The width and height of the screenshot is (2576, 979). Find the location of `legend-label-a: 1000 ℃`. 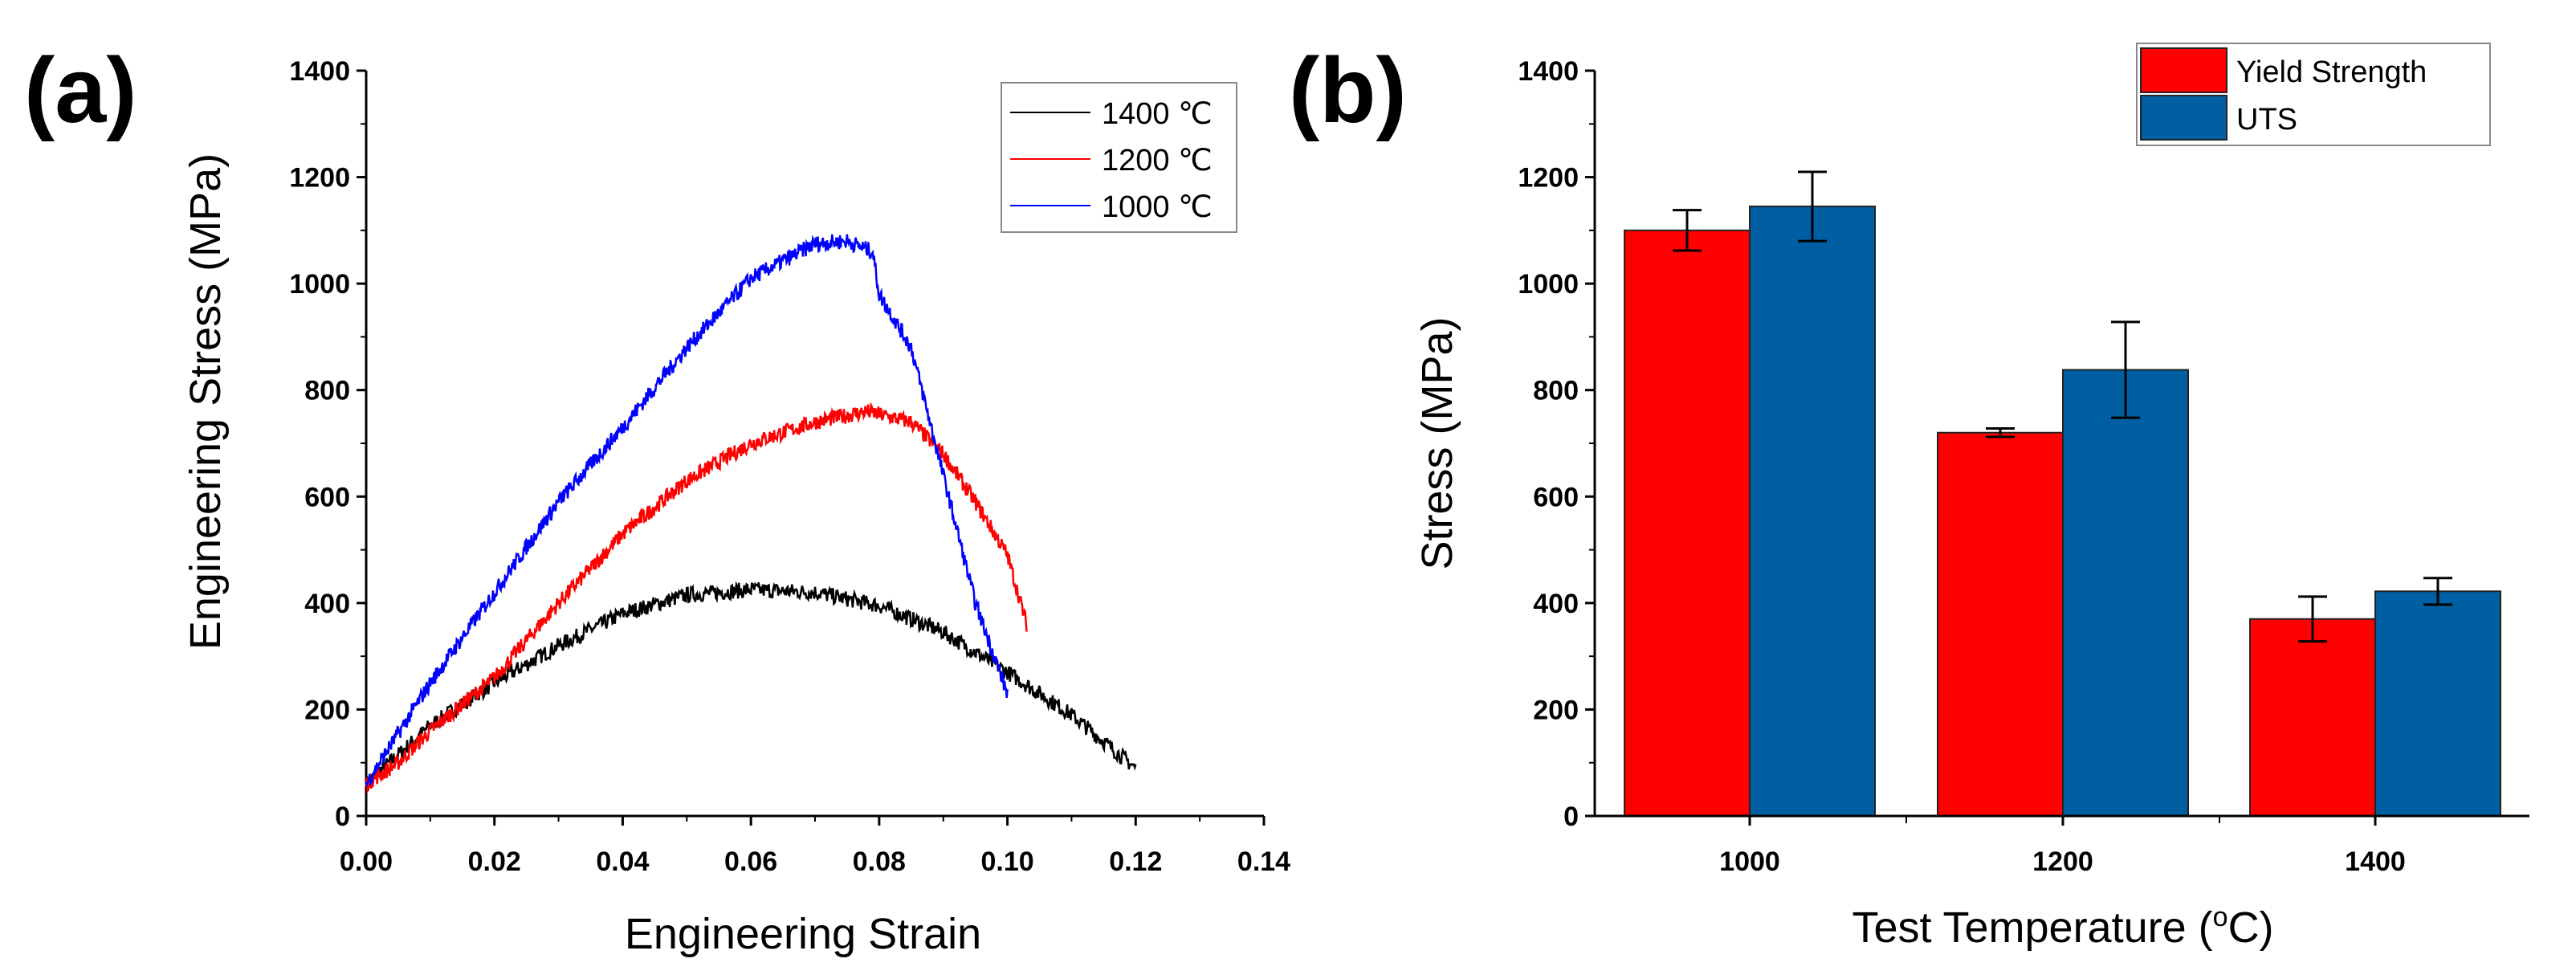

legend-label-a: 1000 ℃ is located at coordinates (1157, 207).